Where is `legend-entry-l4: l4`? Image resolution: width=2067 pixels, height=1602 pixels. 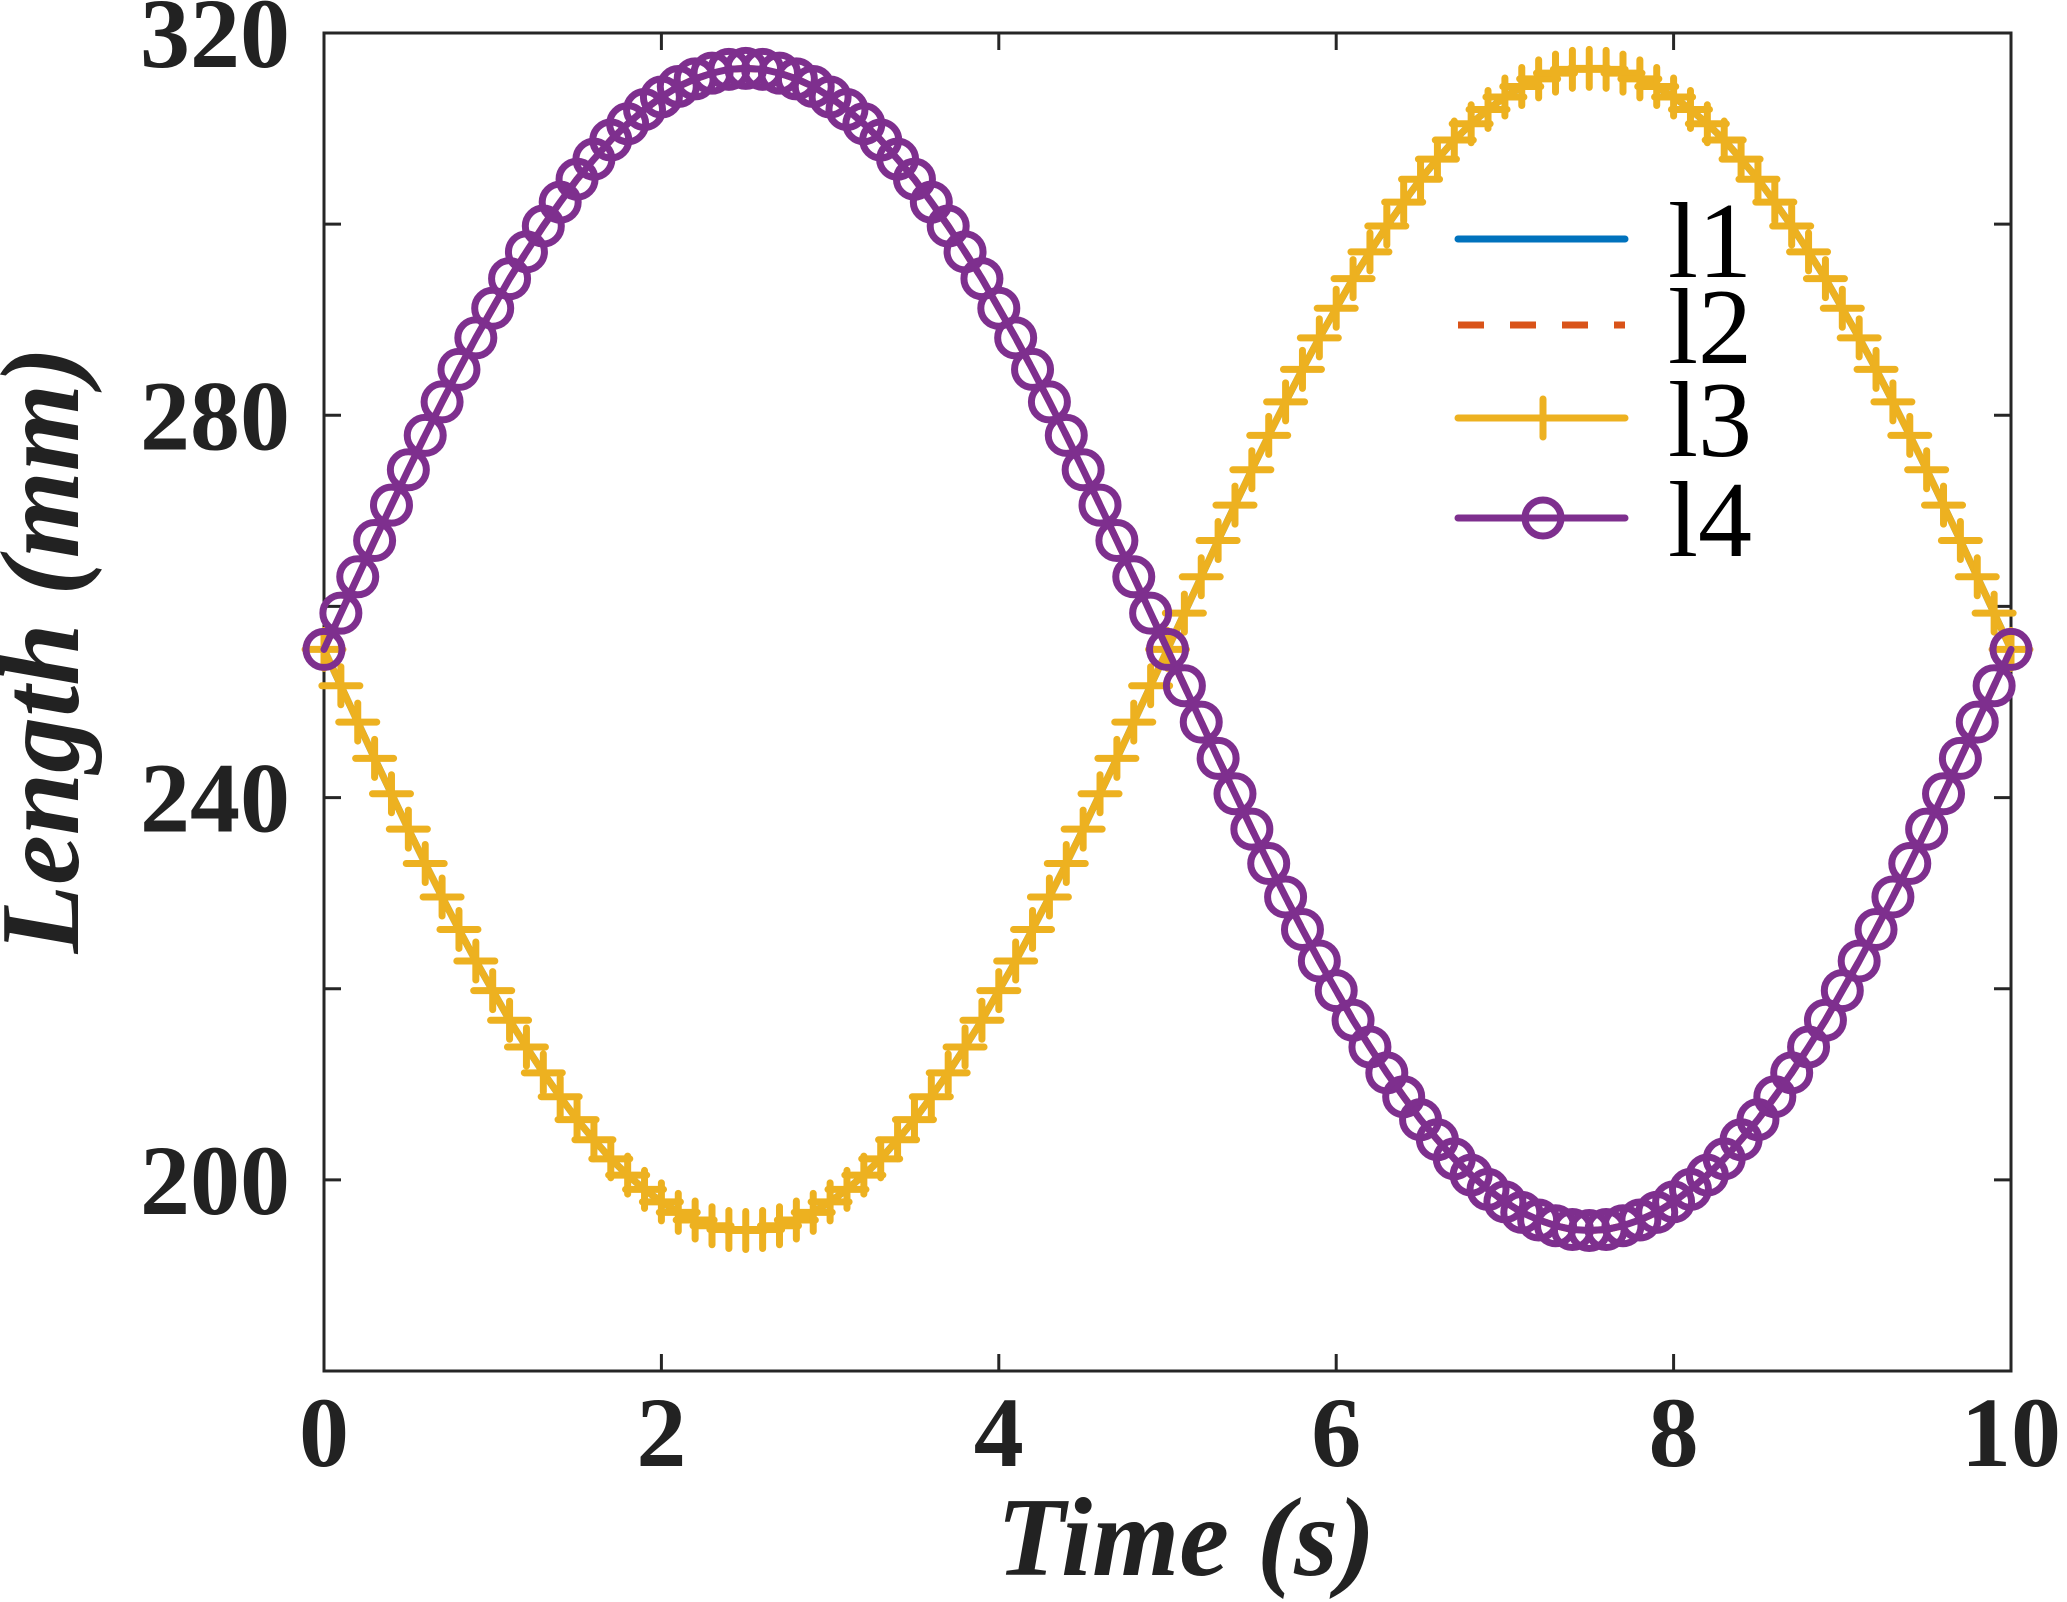 legend-entry-l4: l4 is located at coordinates (1603, 520).